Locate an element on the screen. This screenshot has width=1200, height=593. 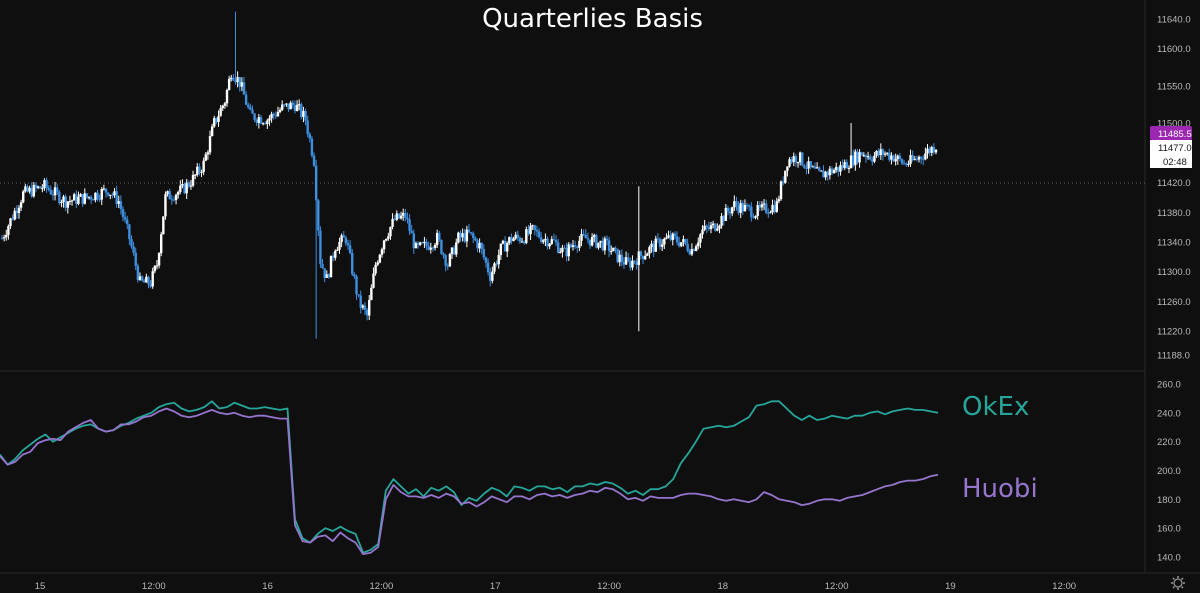
time-tick-label: 12:00 is located at coordinates (837, 586).